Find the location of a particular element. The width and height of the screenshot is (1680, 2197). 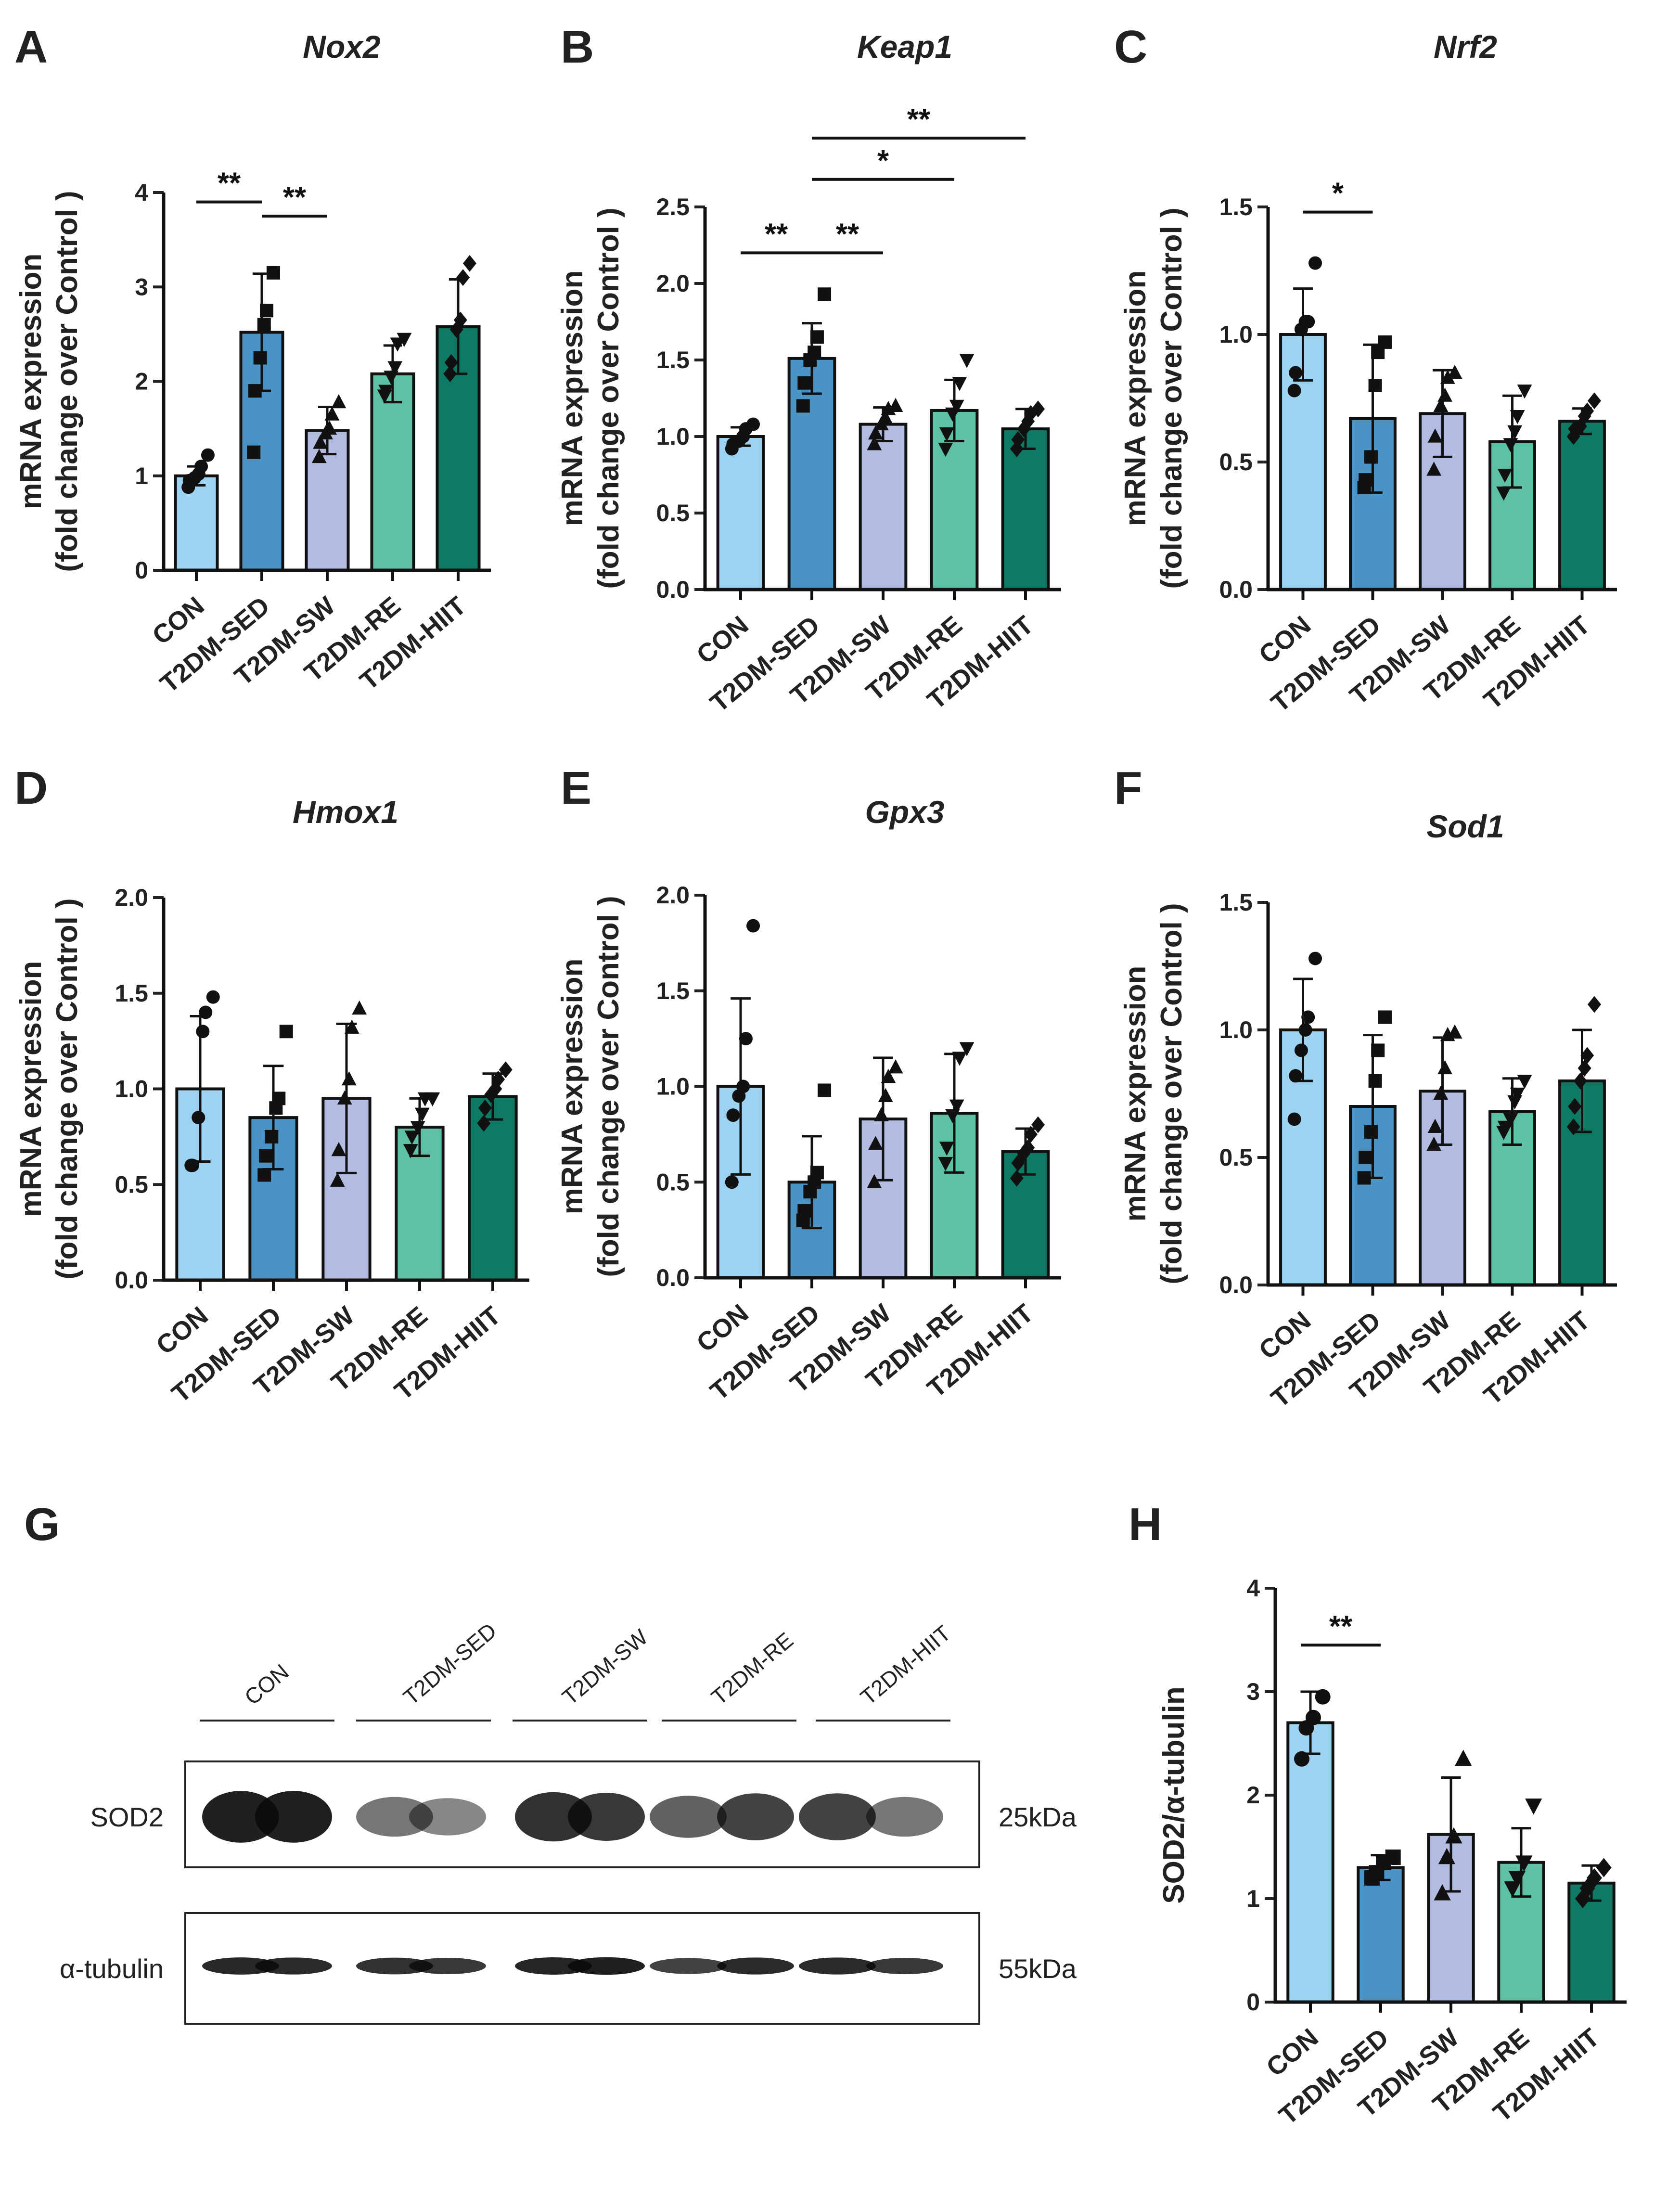

chart-title: Nox2 is located at coordinates (342, 46).